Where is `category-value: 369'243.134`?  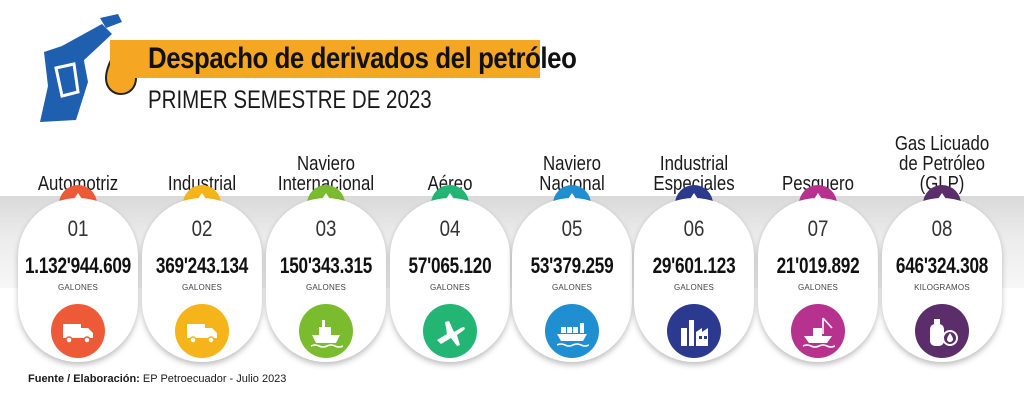
category-value: 369'243.134 is located at coordinates (202, 265).